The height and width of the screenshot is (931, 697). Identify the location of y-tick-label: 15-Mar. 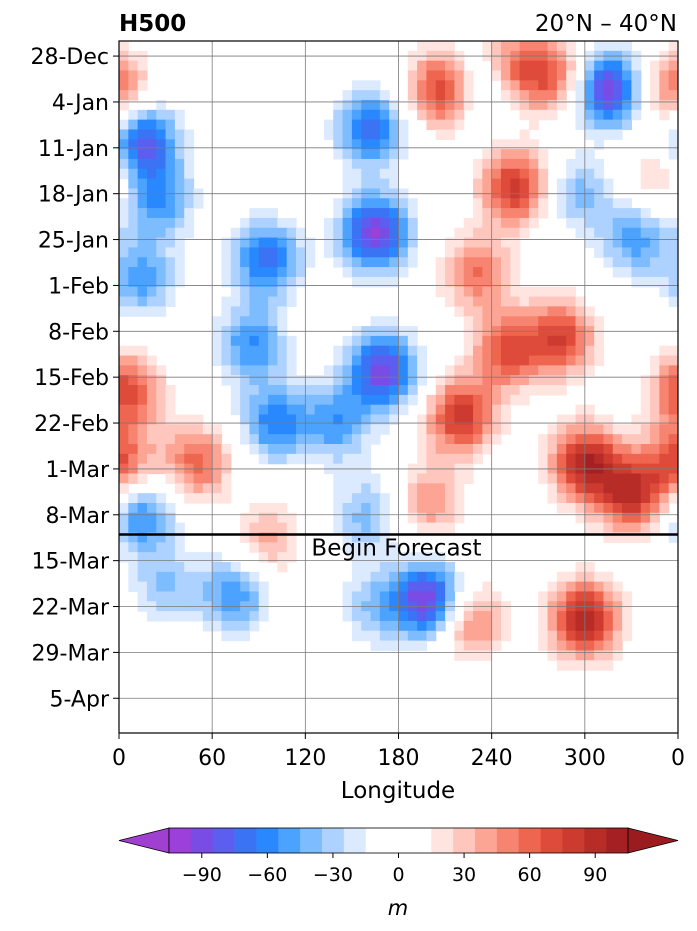
(71, 562).